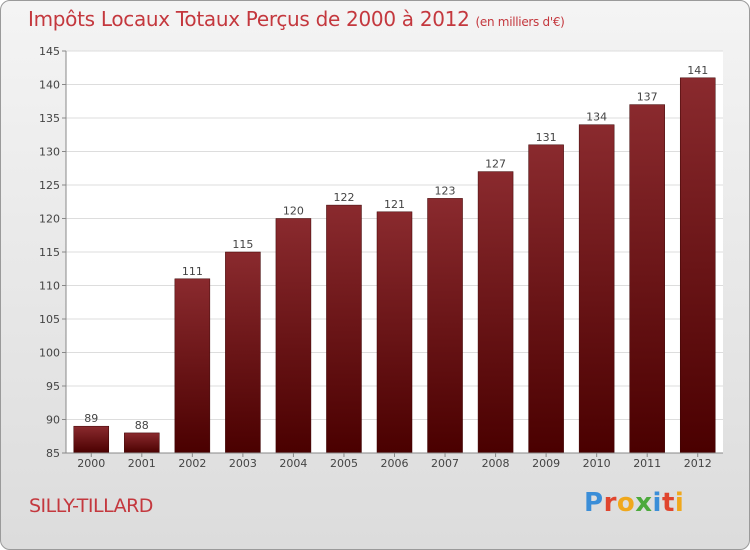 This screenshot has height=550, width=750. Describe the element at coordinates (53, 453) in the screenshot. I see `y-tick-label: 85` at that location.